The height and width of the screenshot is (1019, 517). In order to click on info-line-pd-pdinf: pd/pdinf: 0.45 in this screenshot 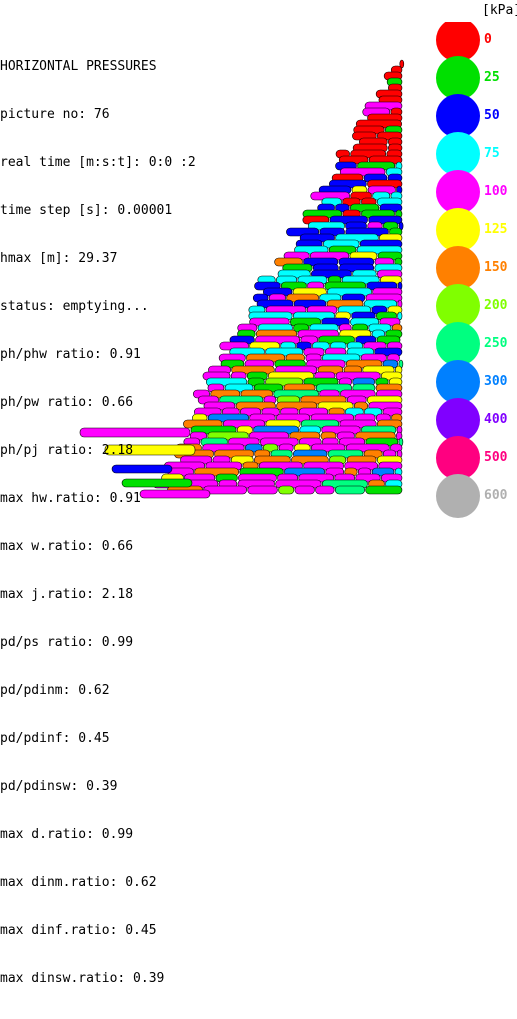, I will do `click(55, 738)`.